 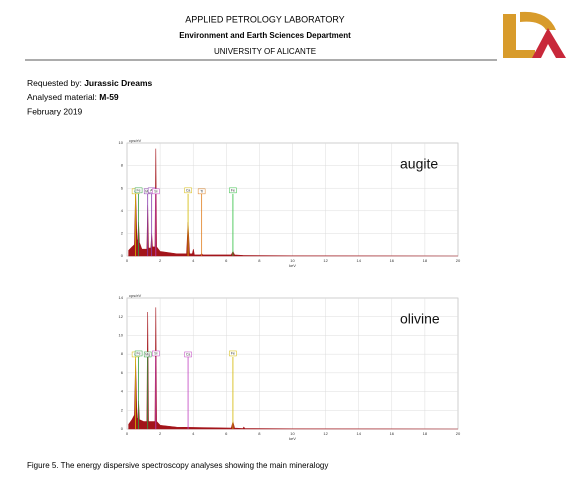 What do you see at coordinates (265, 51) in the screenshot?
I see `university: UNIVERSITY OF ALICANTE` at bounding box center [265, 51].